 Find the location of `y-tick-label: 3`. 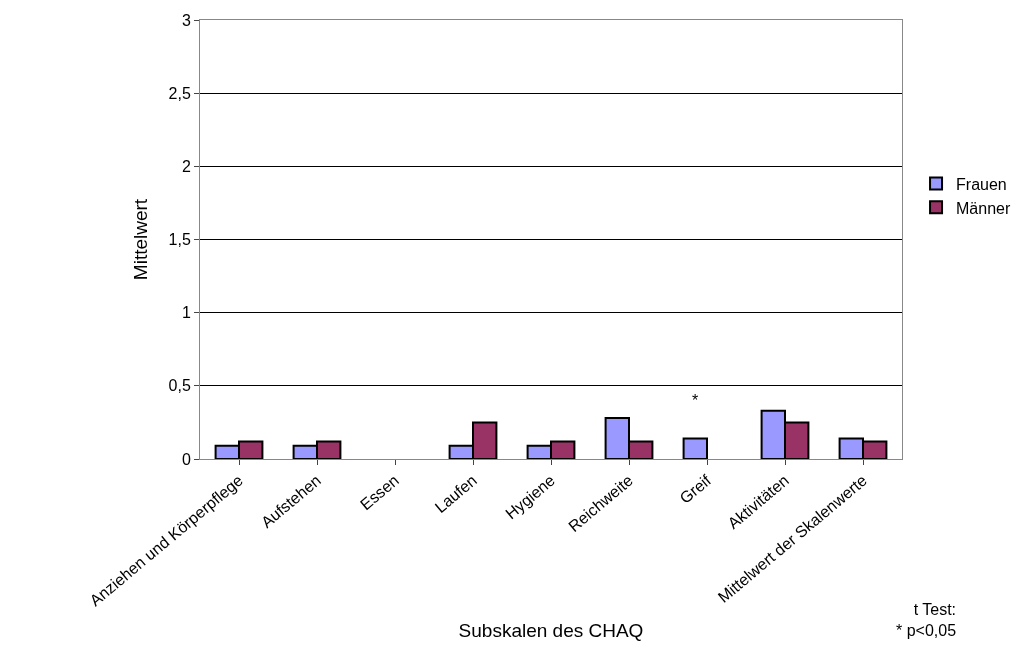

y-tick-label: 3 is located at coordinates (186, 20).